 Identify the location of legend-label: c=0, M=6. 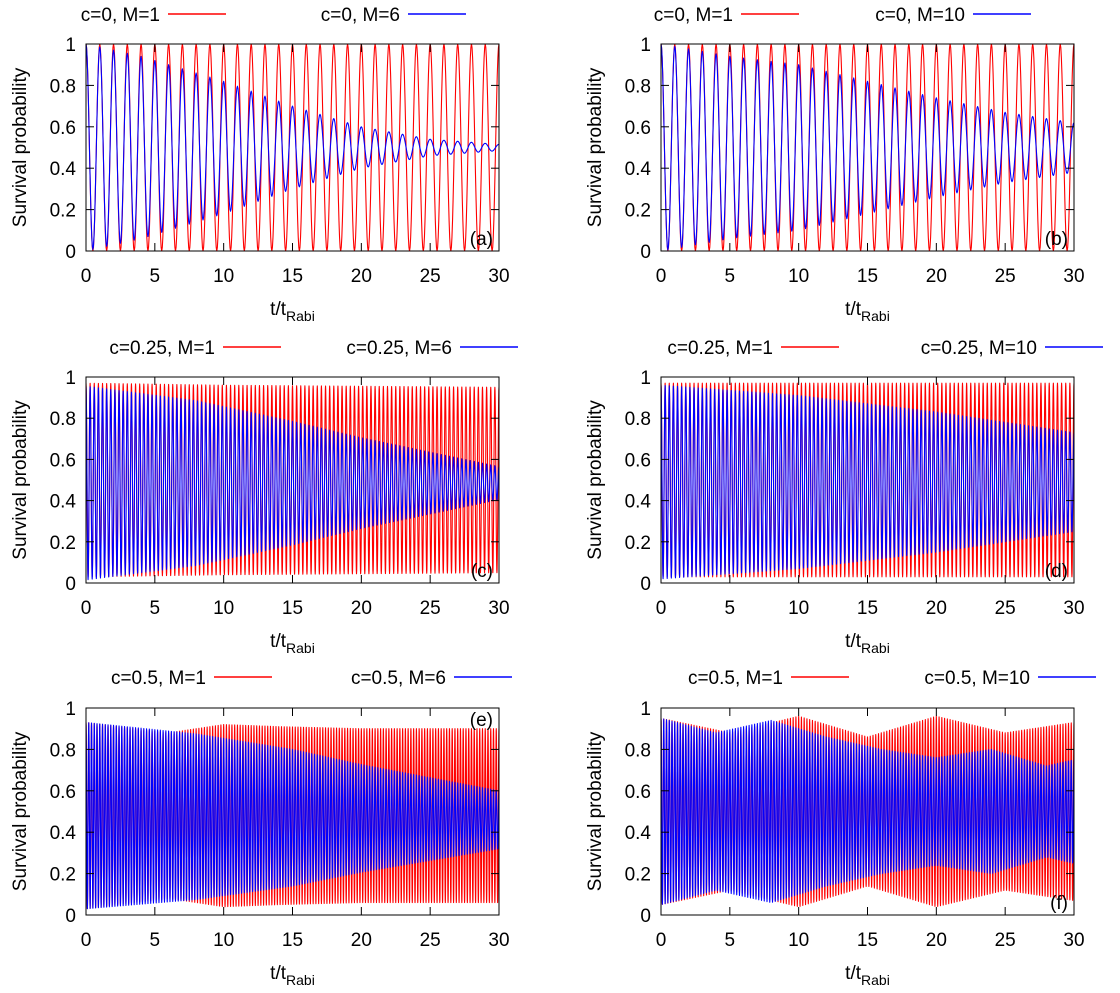
(360, 15).